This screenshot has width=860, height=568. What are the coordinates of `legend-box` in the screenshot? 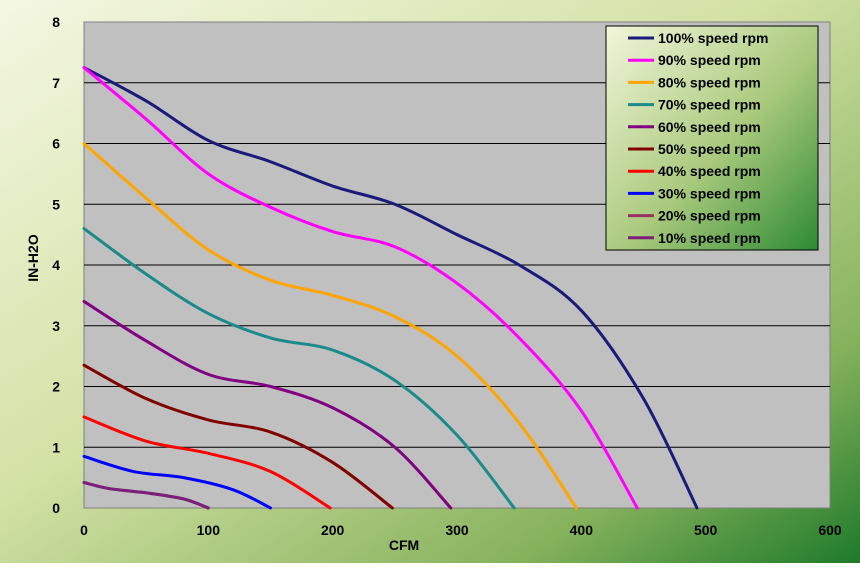 It's located at (712, 138).